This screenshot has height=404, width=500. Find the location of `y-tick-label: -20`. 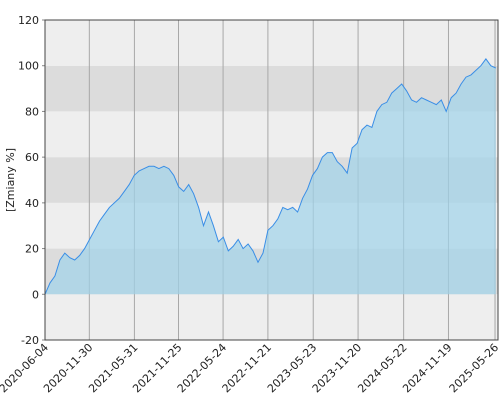

y-tick-label: -20 is located at coordinates (30, 340).